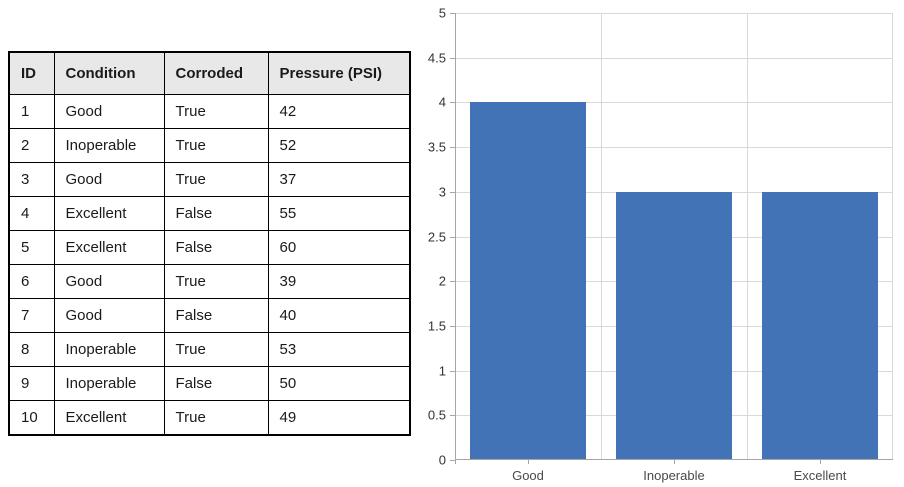  Describe the element at coordinates (339, 247) in the screenshot. I see `table-cell: 60` at that location.